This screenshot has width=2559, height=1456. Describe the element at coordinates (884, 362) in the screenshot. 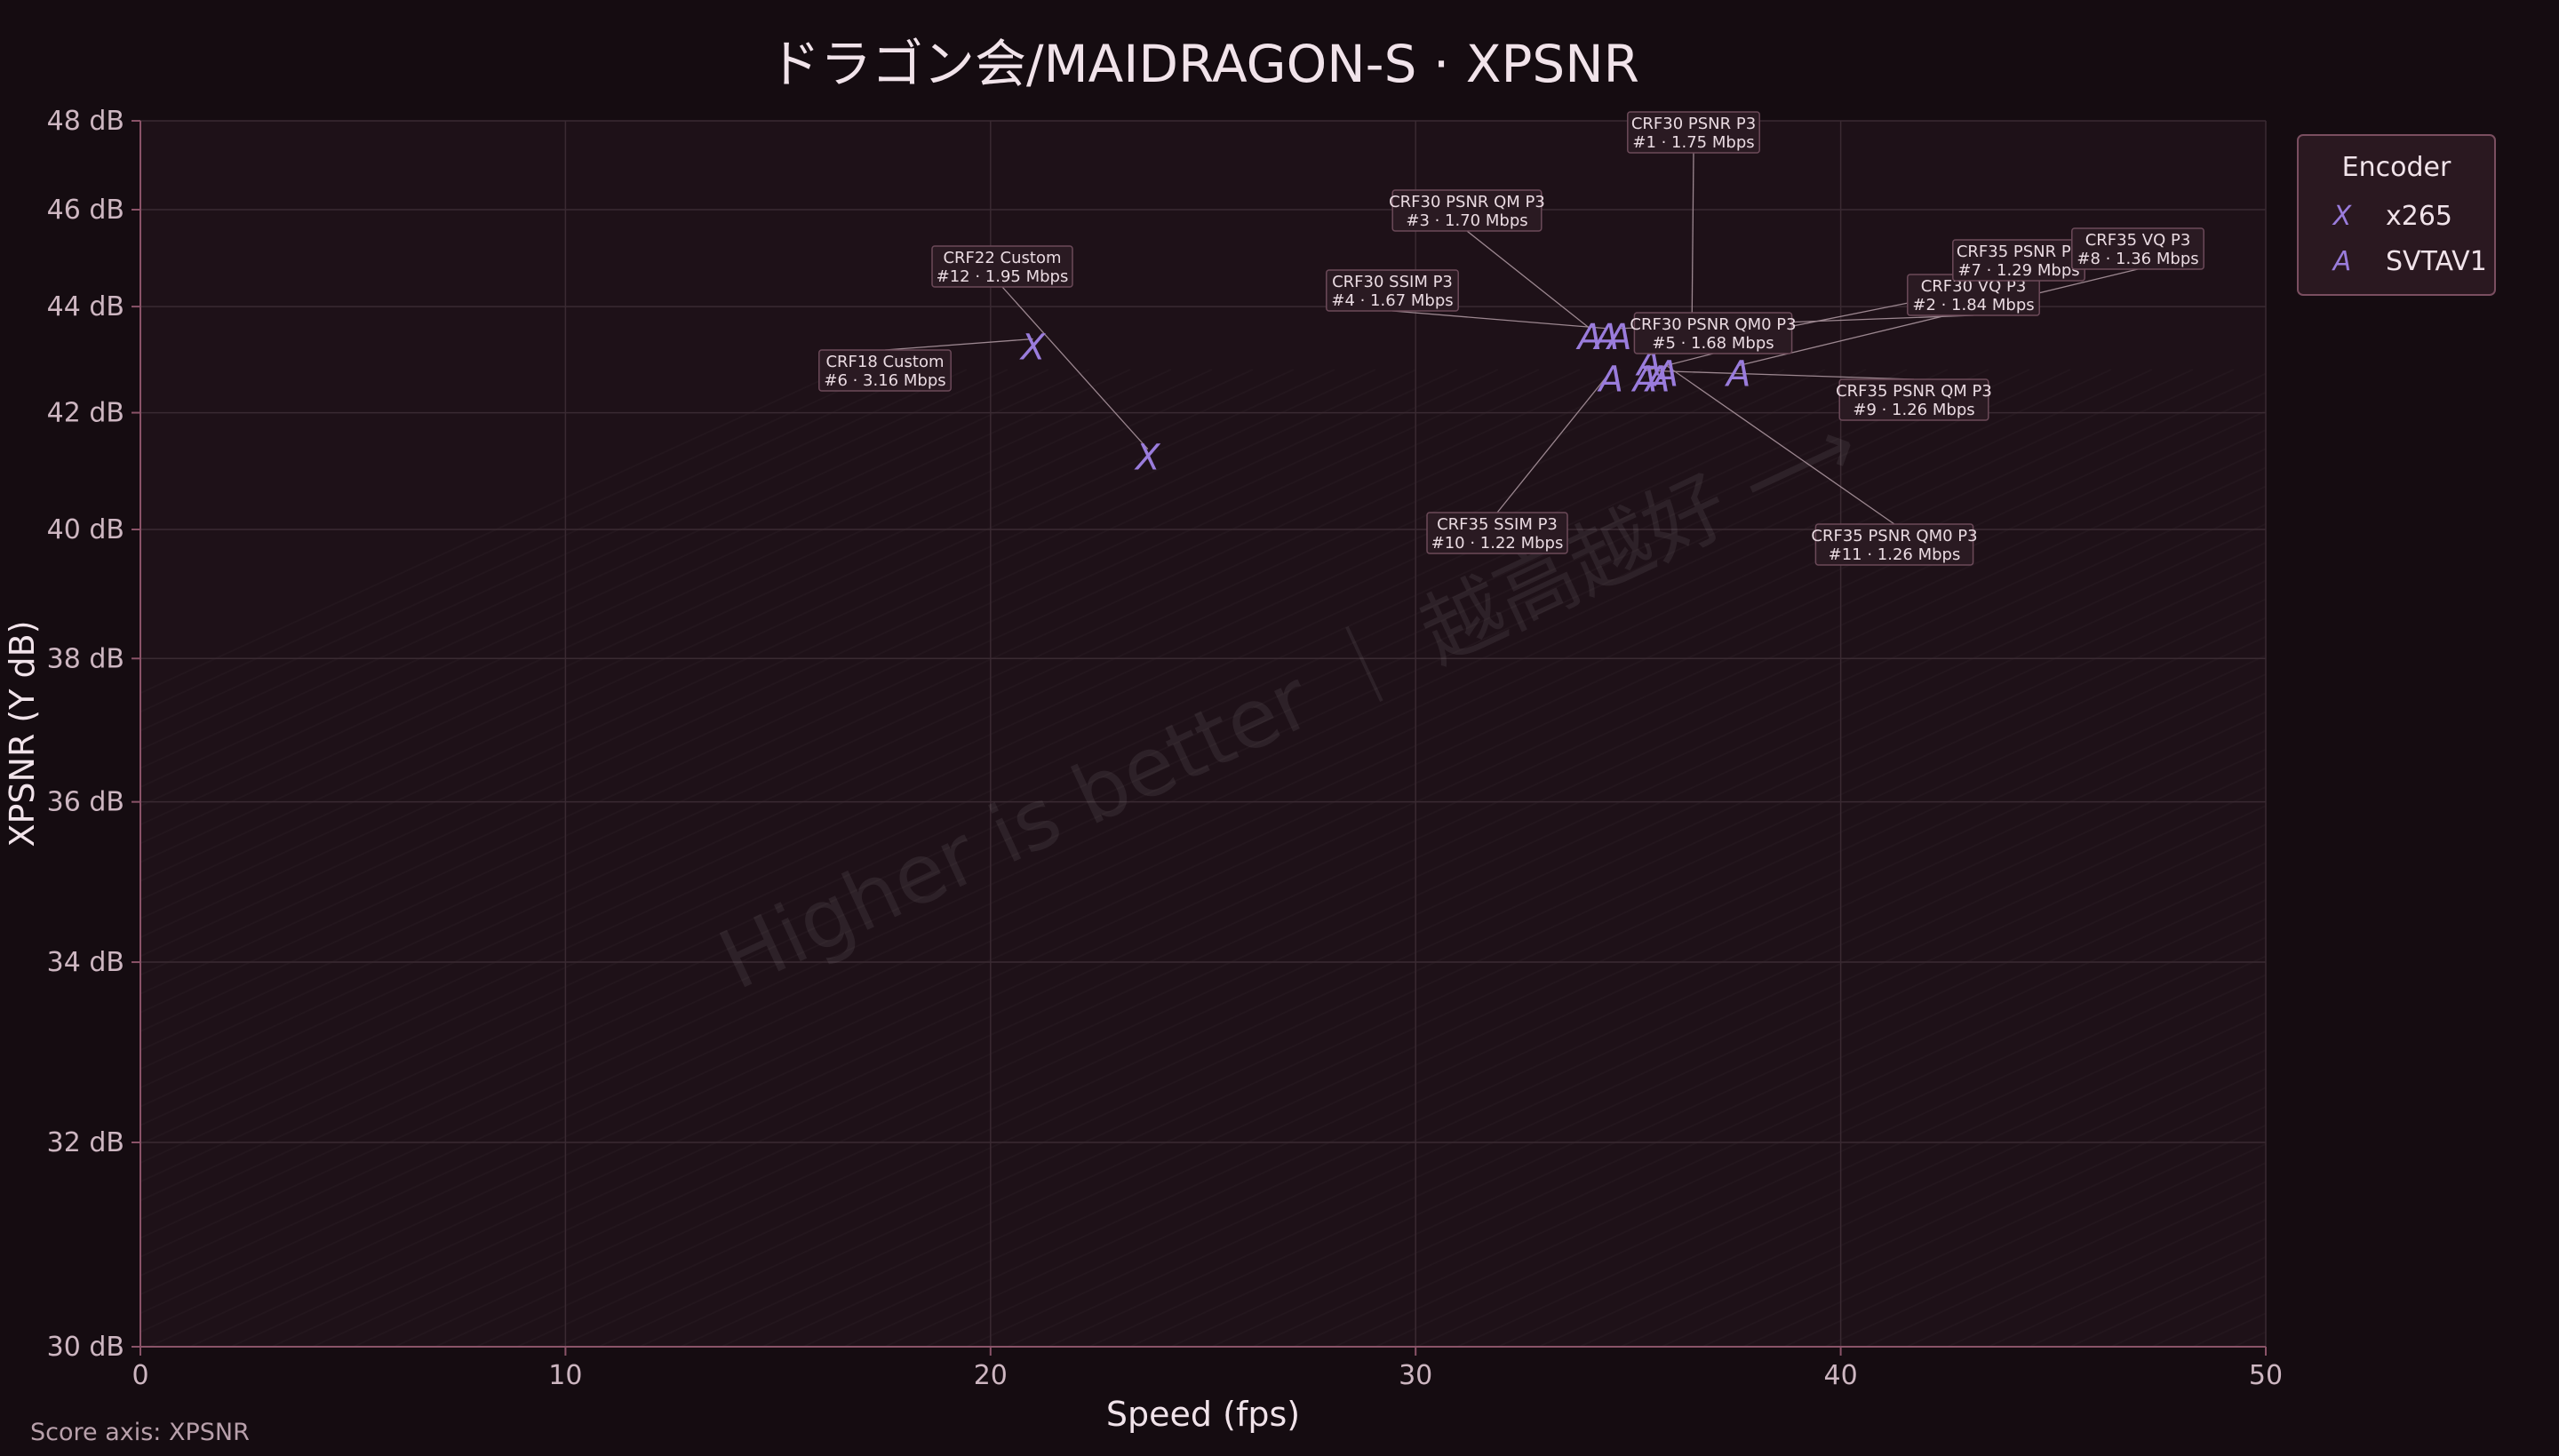

I see `annotation-setting-label: CRF18 Custom` at that location.